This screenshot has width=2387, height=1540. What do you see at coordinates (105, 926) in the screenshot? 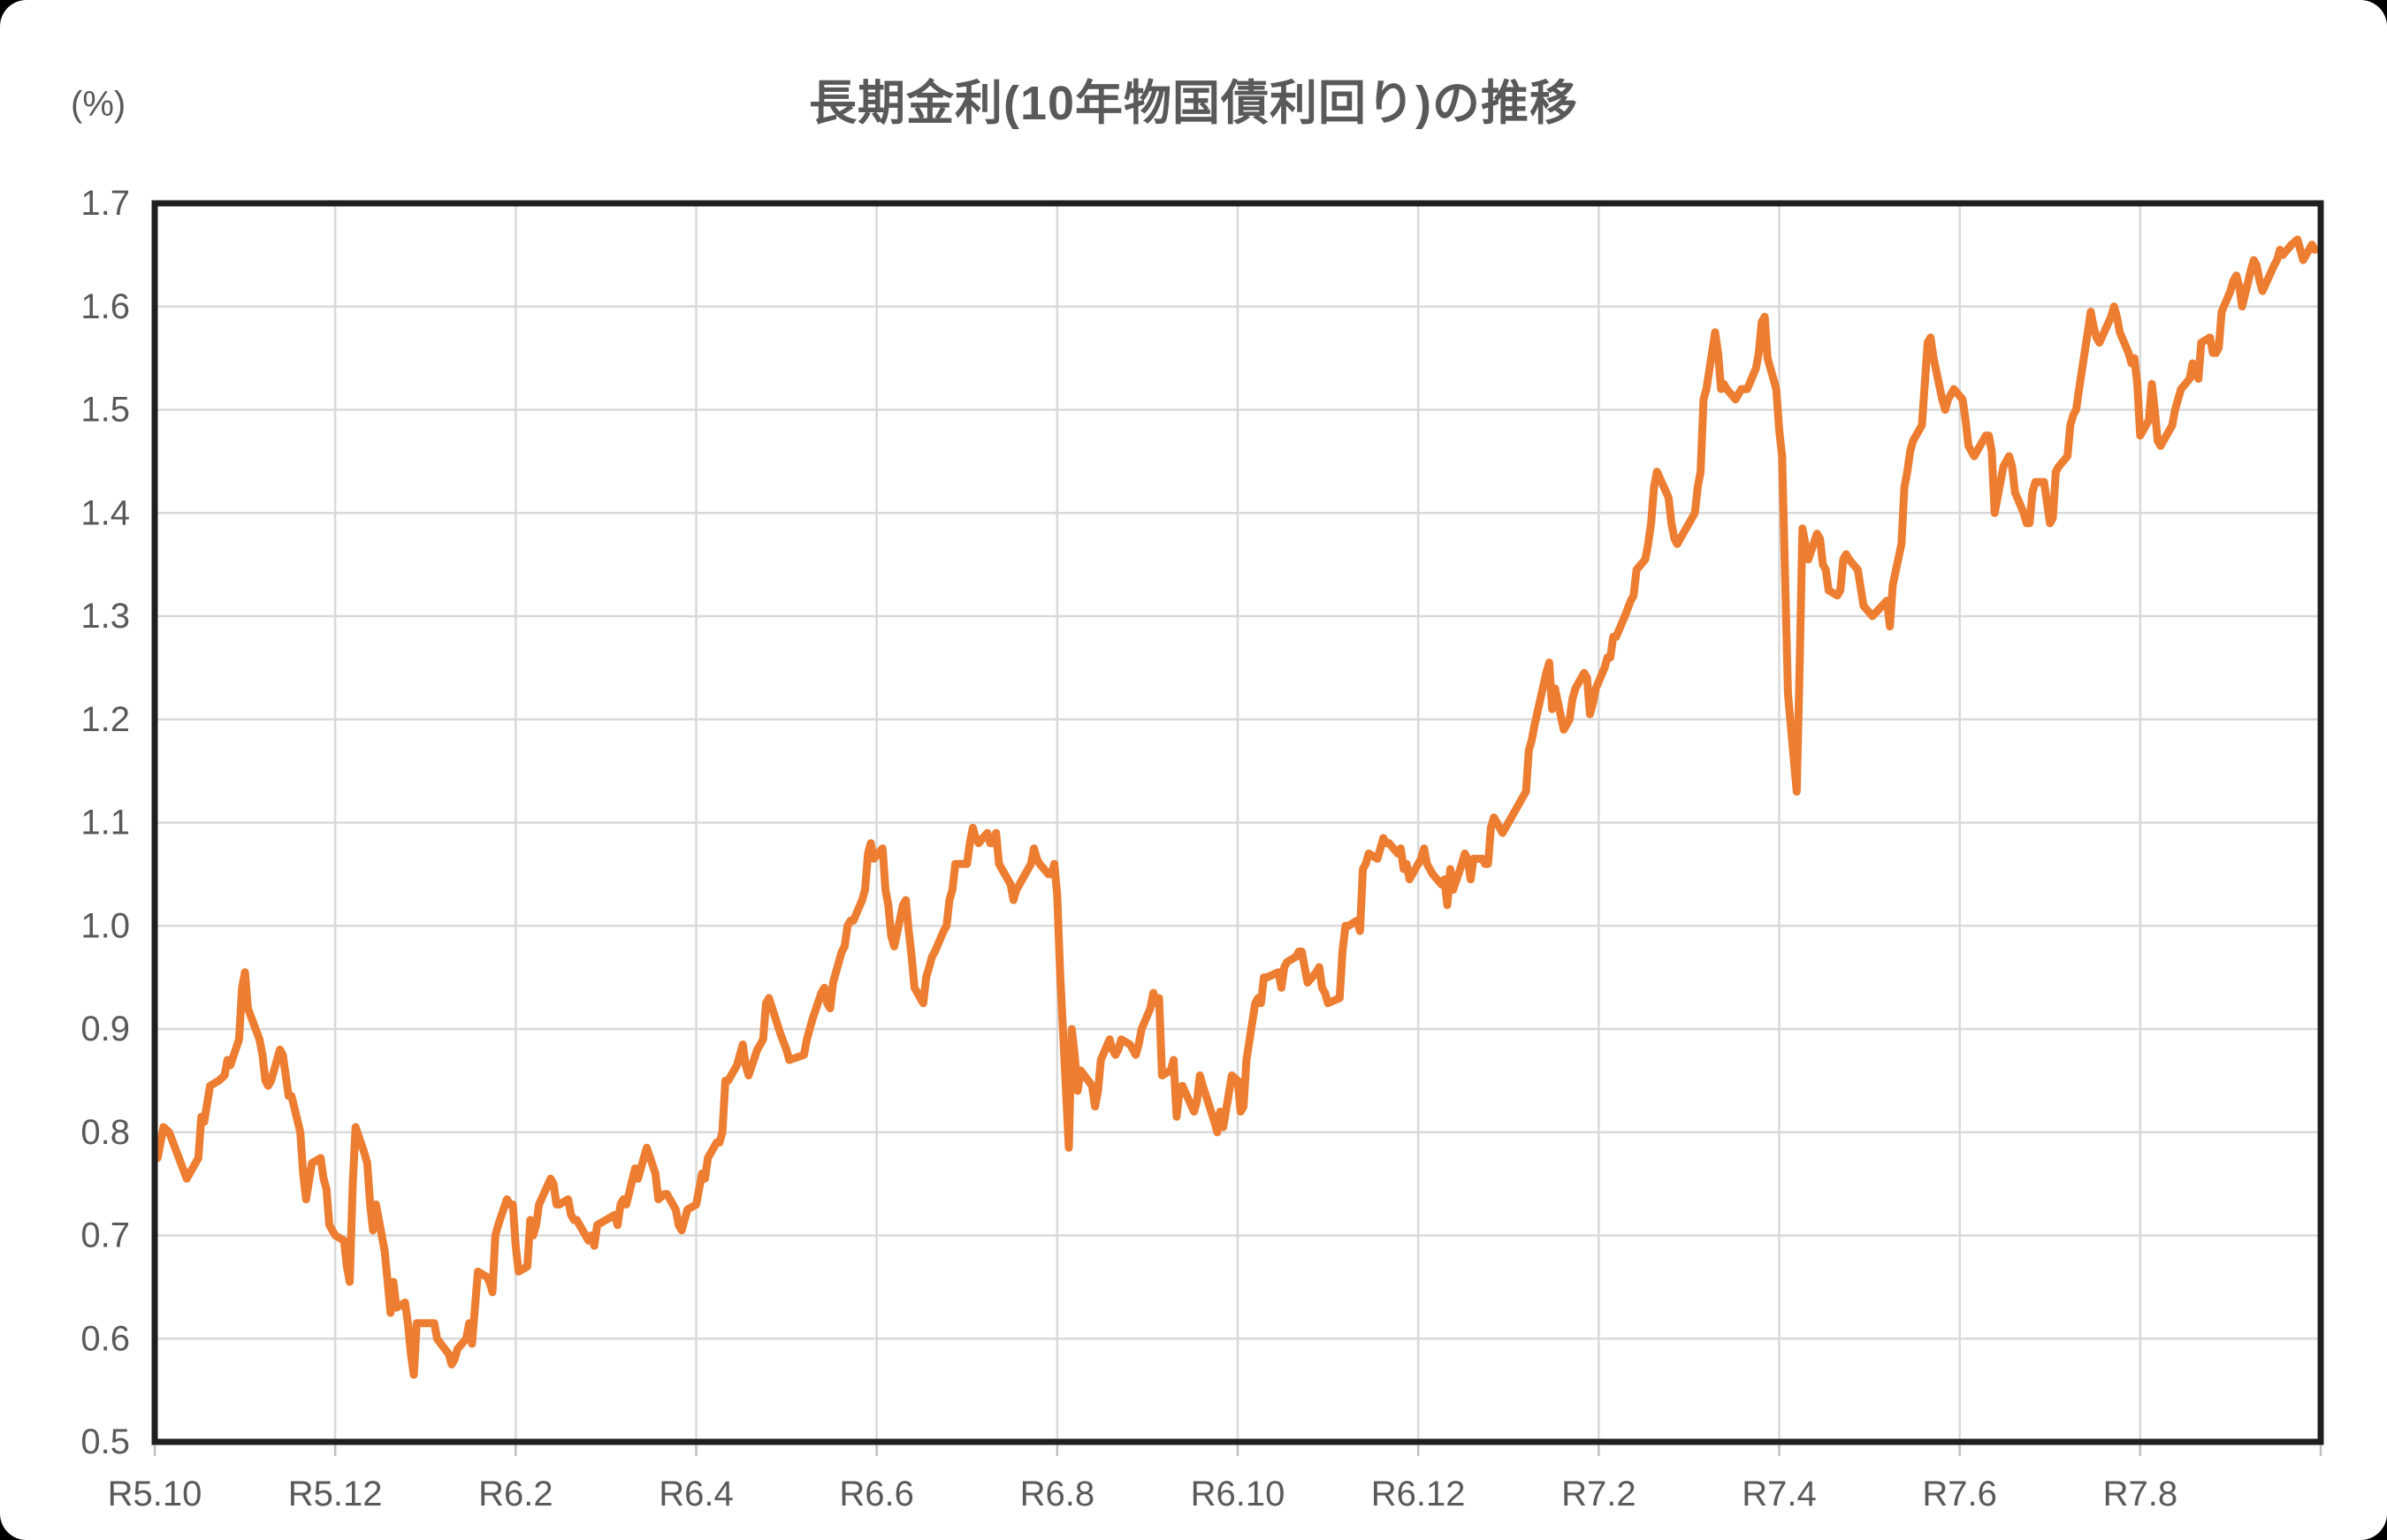
I see `y-tick-label: 1.0` at bounding box center [105, 926].